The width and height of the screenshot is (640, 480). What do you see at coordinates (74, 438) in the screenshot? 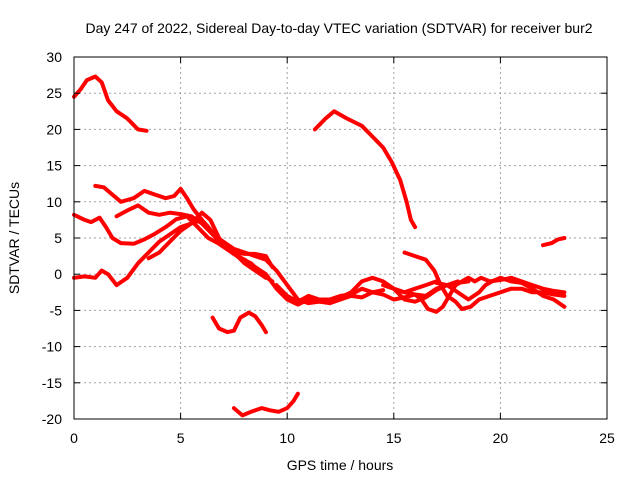
I see `x-tick-label: 0` at bounding box center [74, 438].